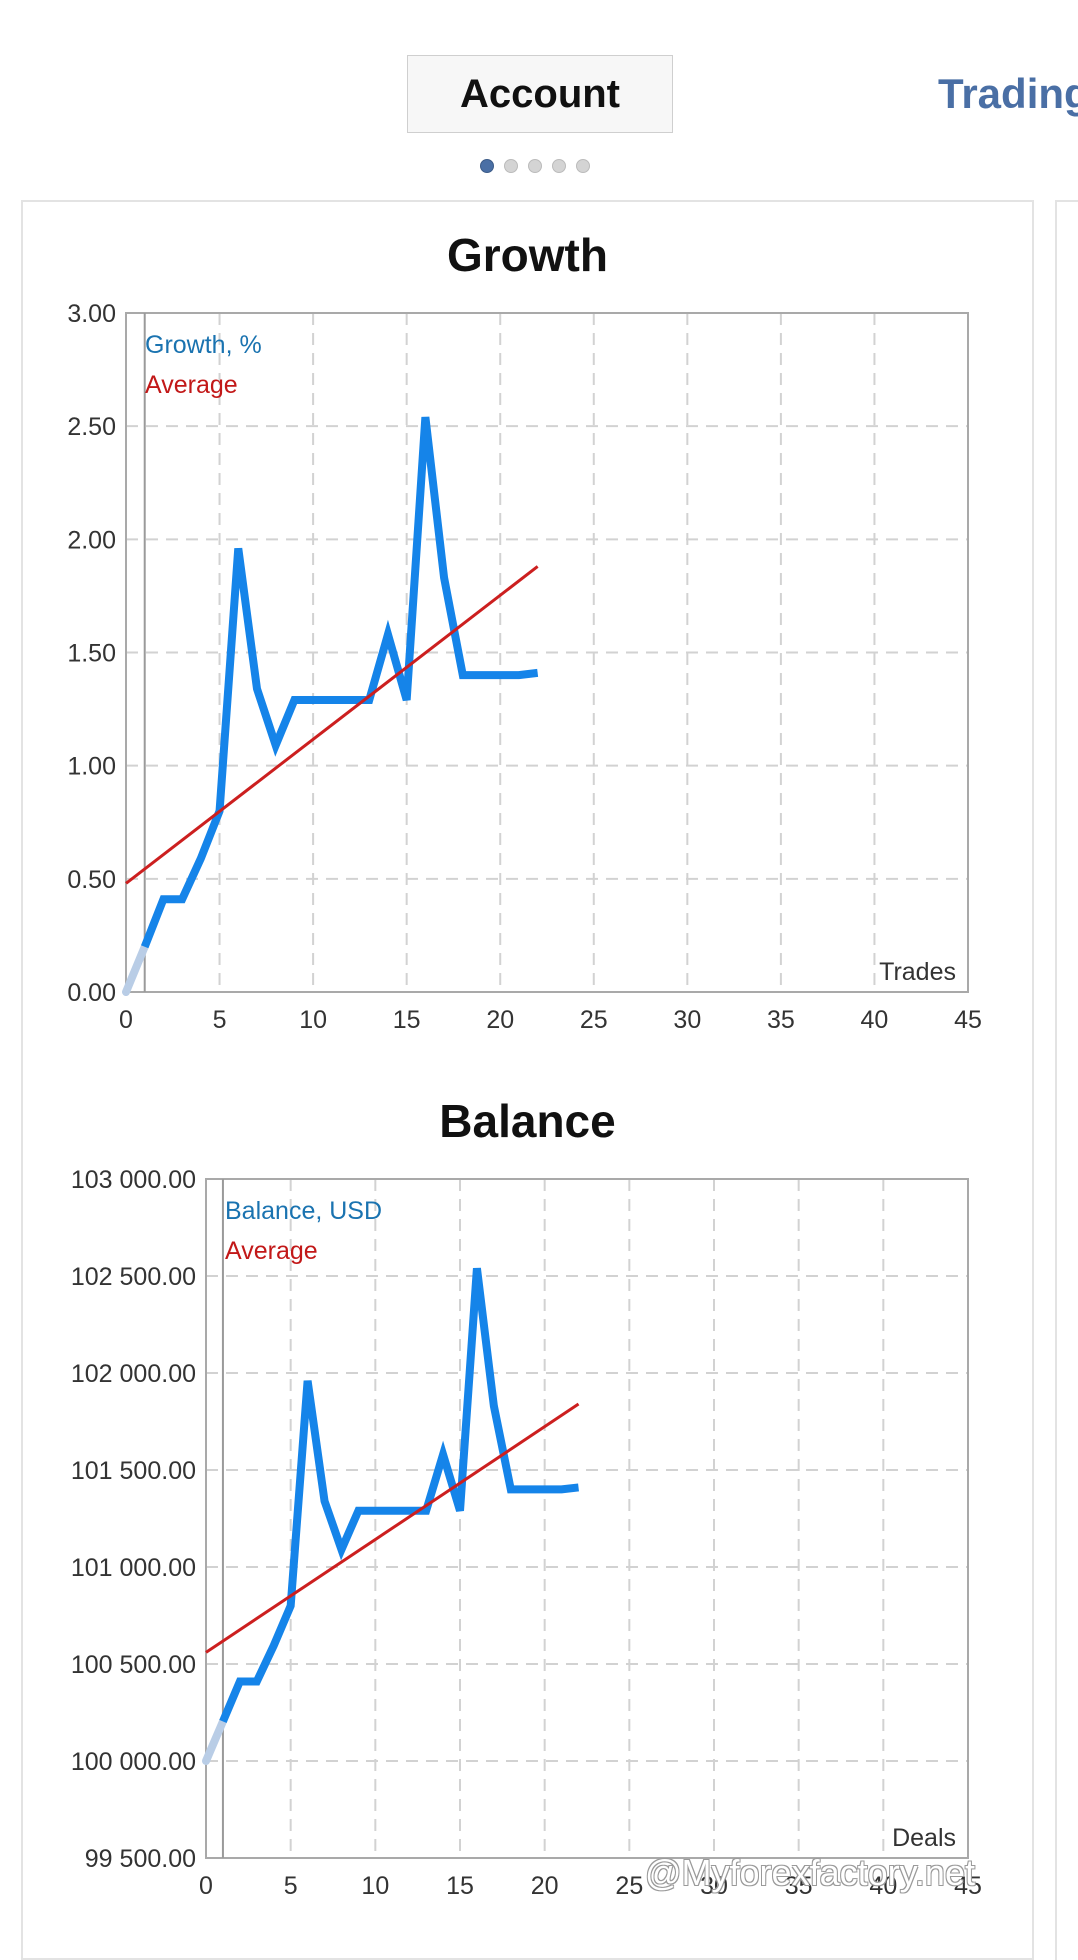  Describe the element at coordinates (91, 767) in the screenshot. I see `y-tick-label: 1.00` at that location.